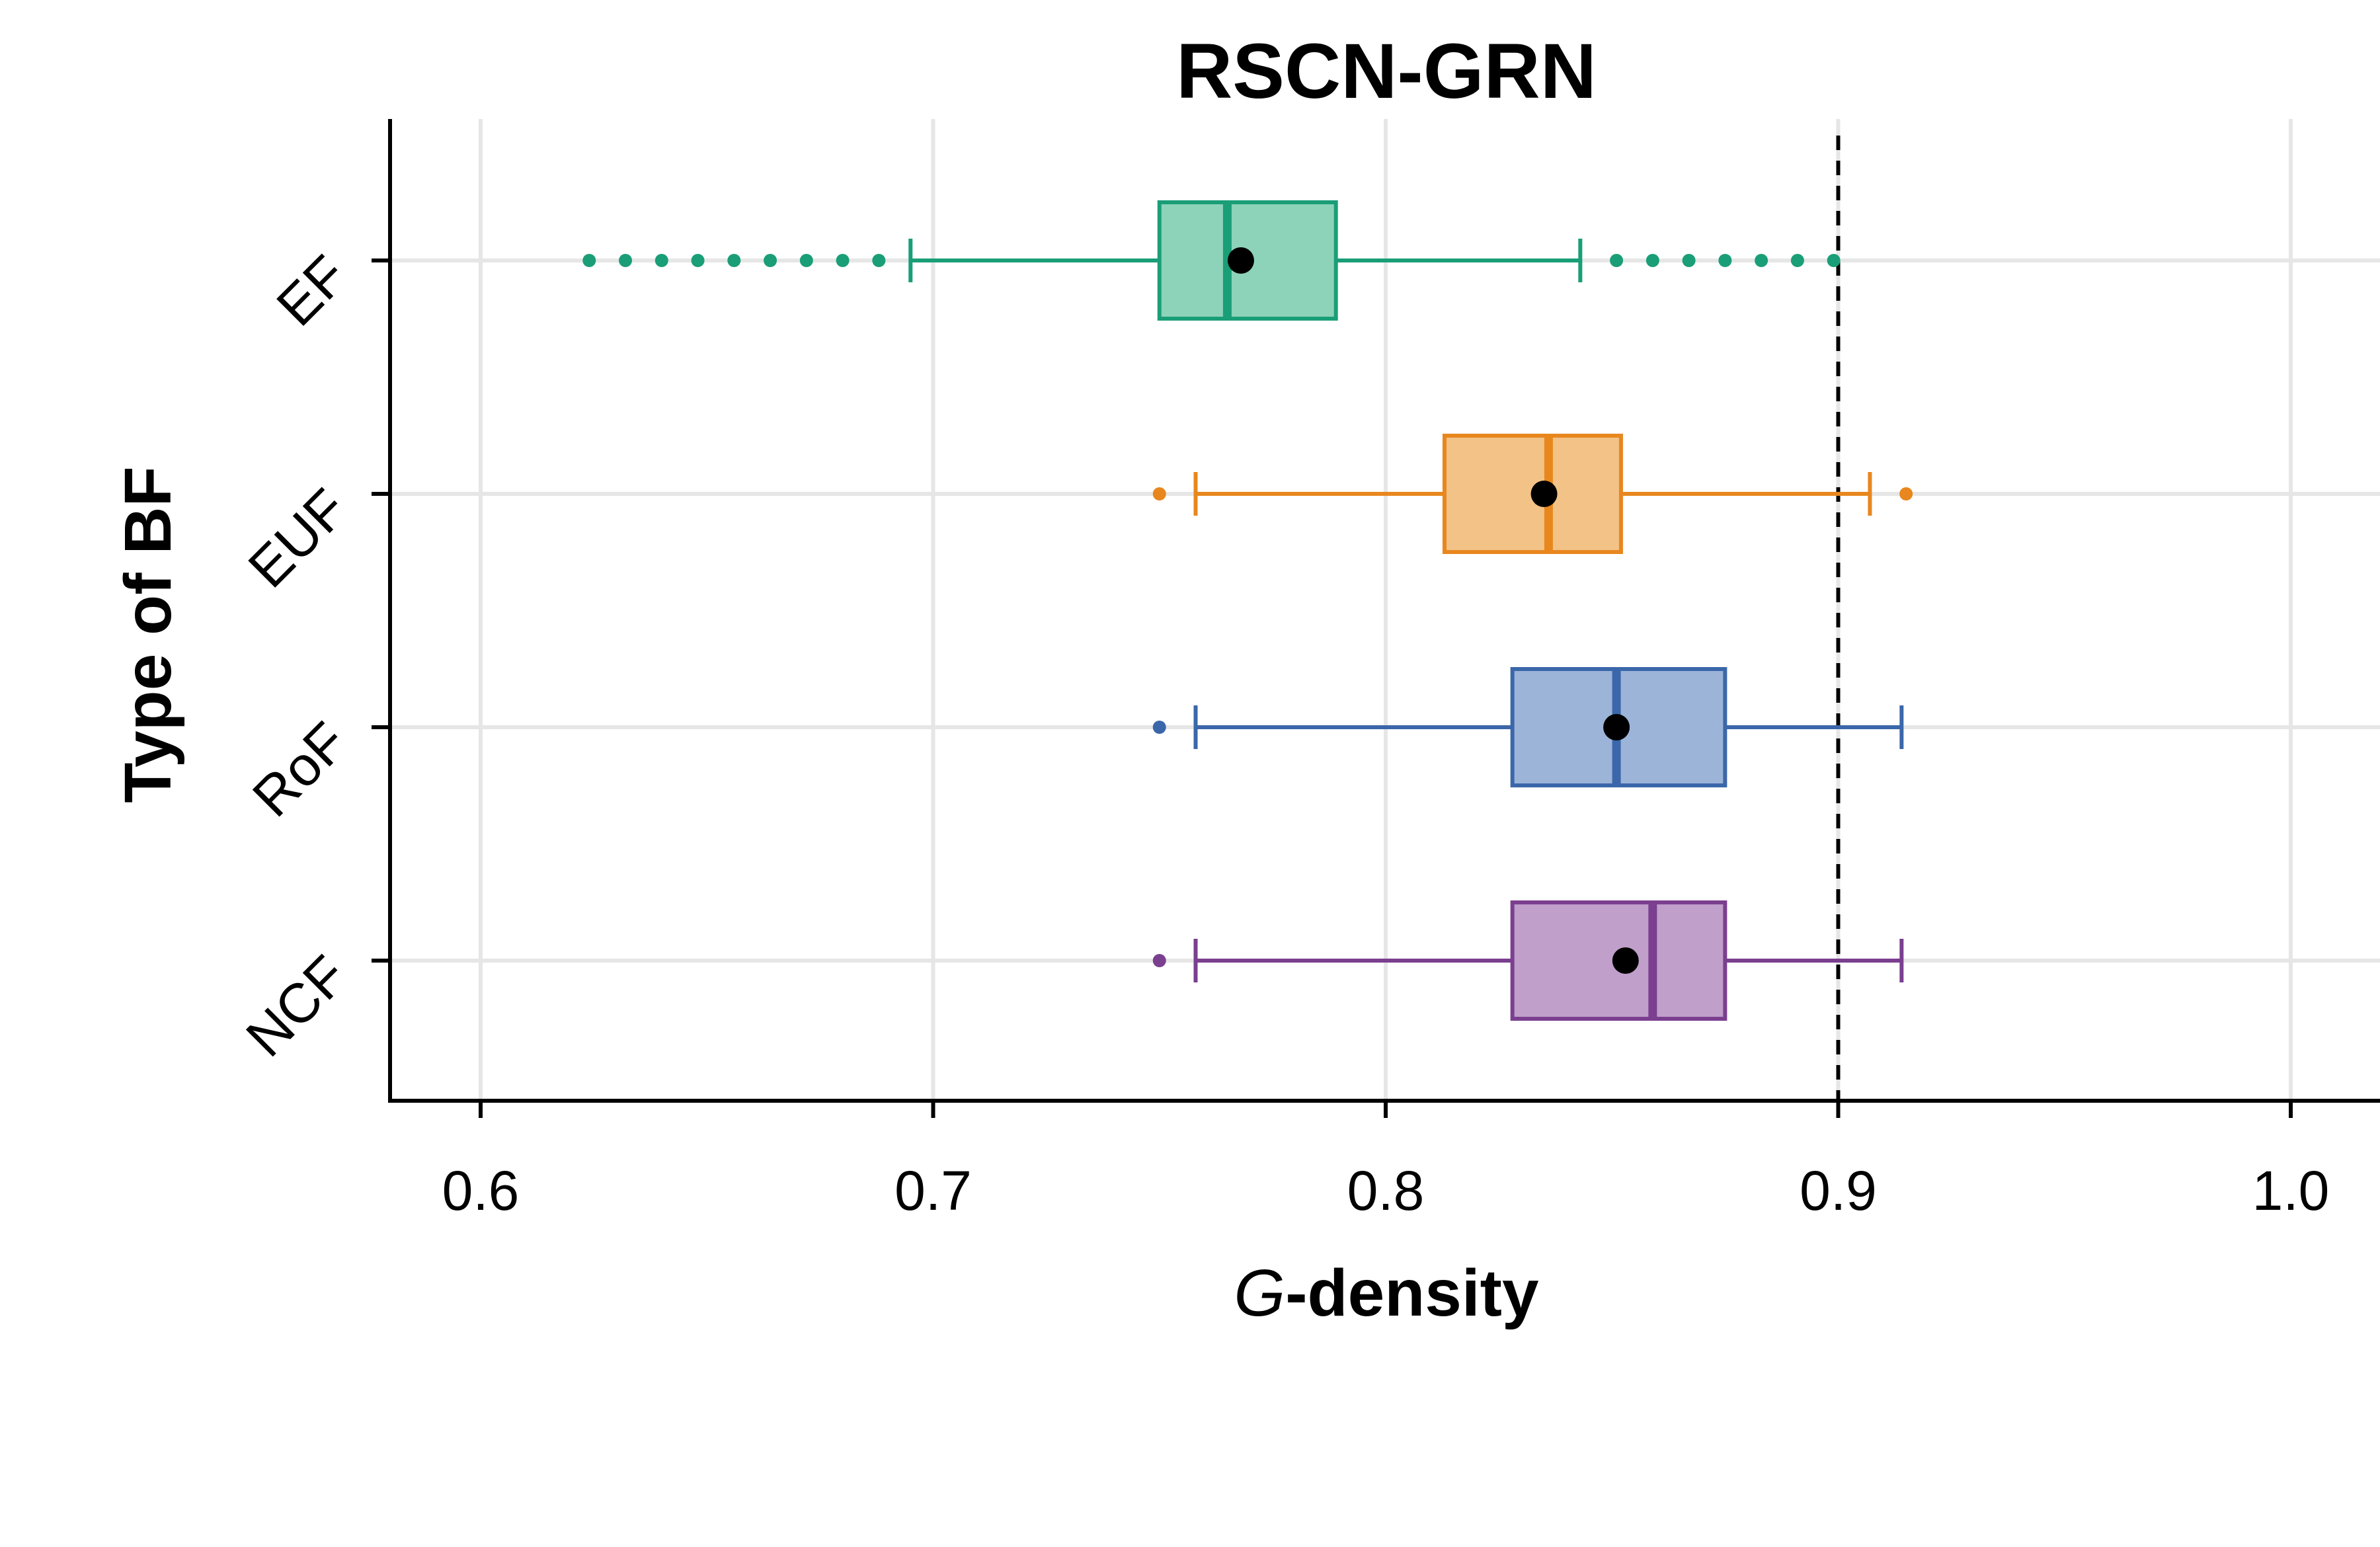 The width and height of the screenshot is (2380, 1547). I want to click on x-axis-title-italic: G, so click(1259, 1293).